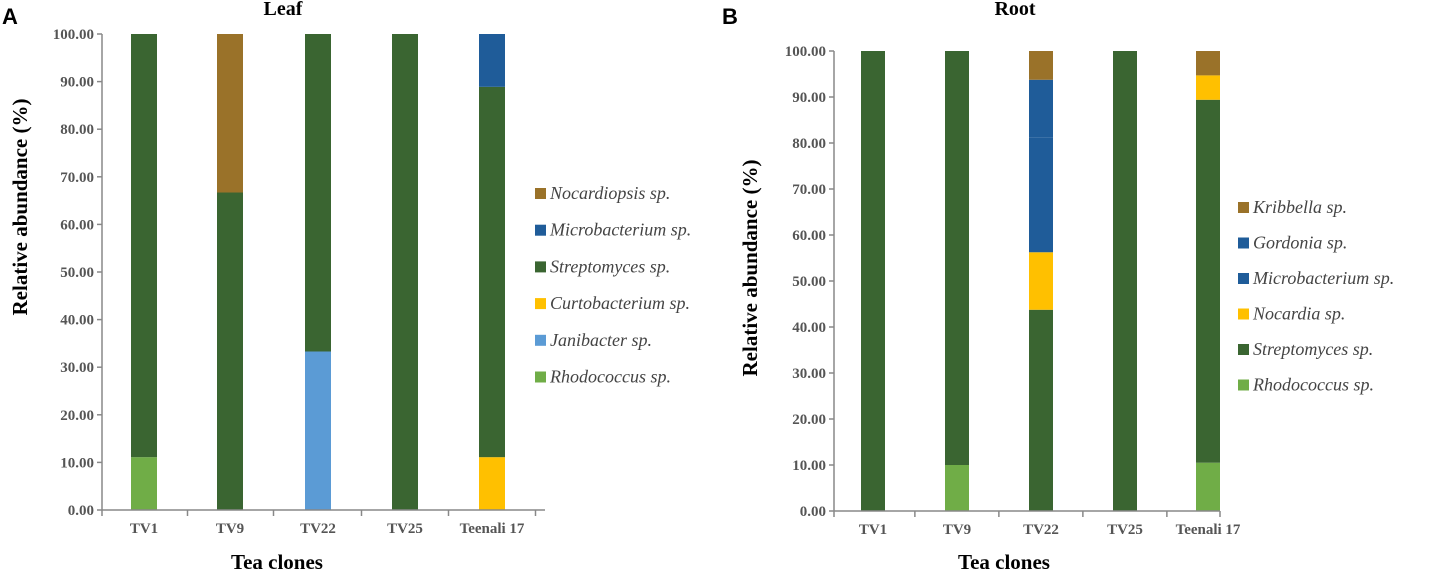  What do you see at coordinates (750, 268) in the screenshot?
I see `y-axis-title-root: Relative abundance (%)` at bounding box center [750, 268].